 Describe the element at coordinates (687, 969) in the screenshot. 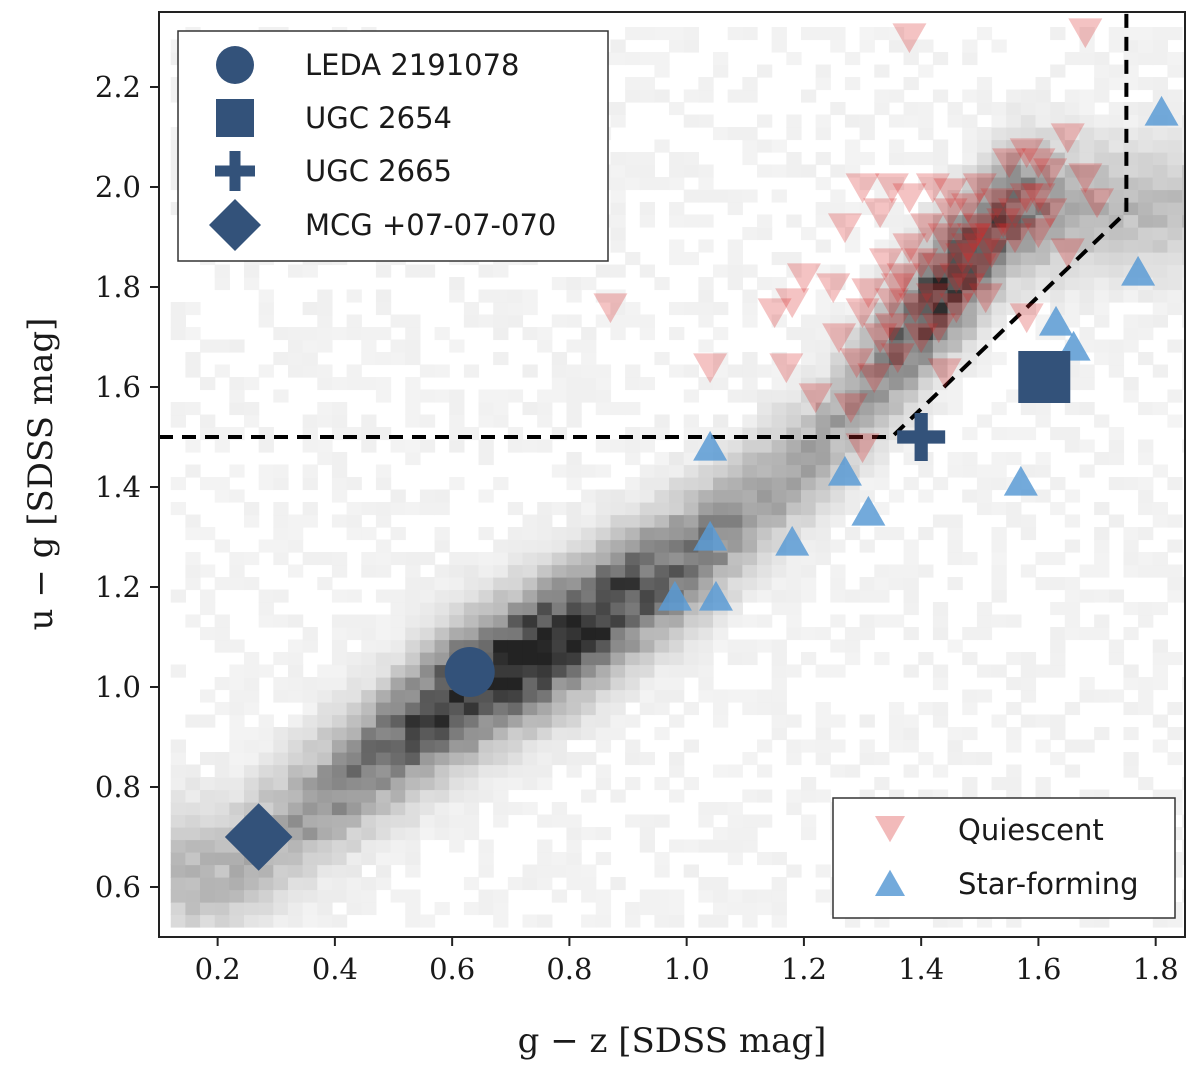

I see `x-tick-label: 1.0` at that location.